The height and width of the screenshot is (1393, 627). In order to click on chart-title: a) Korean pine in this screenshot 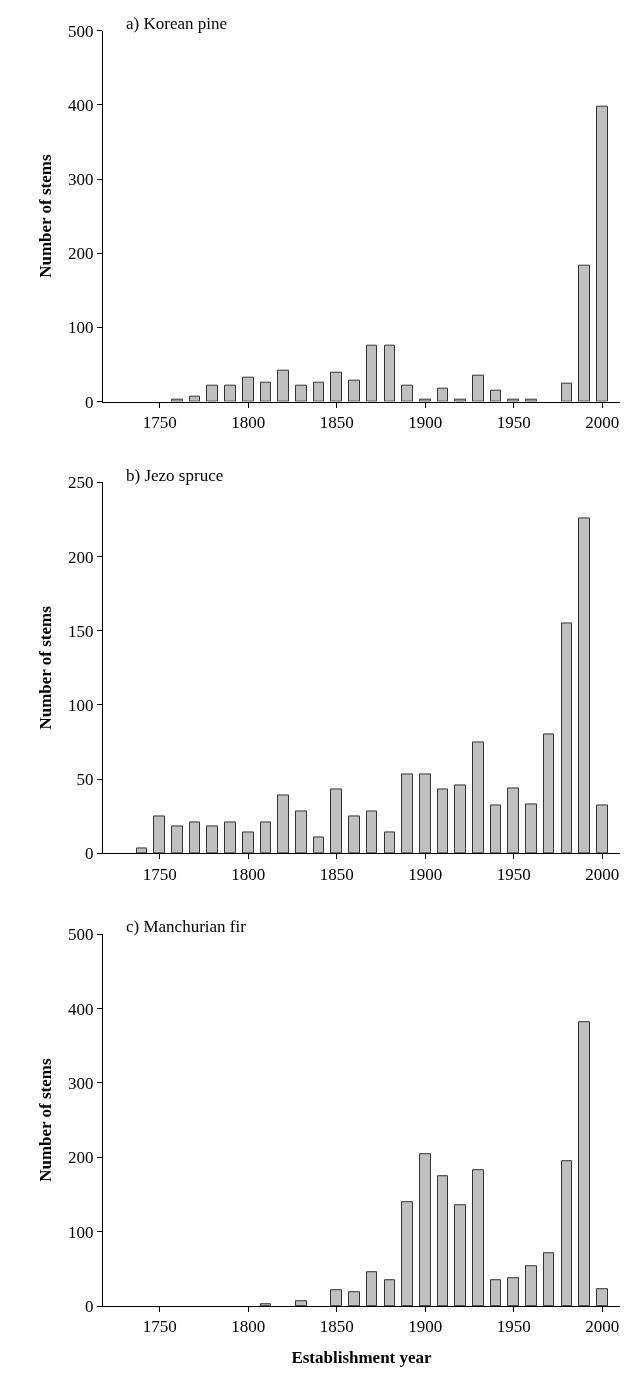, I will do `click(177, 23)`.